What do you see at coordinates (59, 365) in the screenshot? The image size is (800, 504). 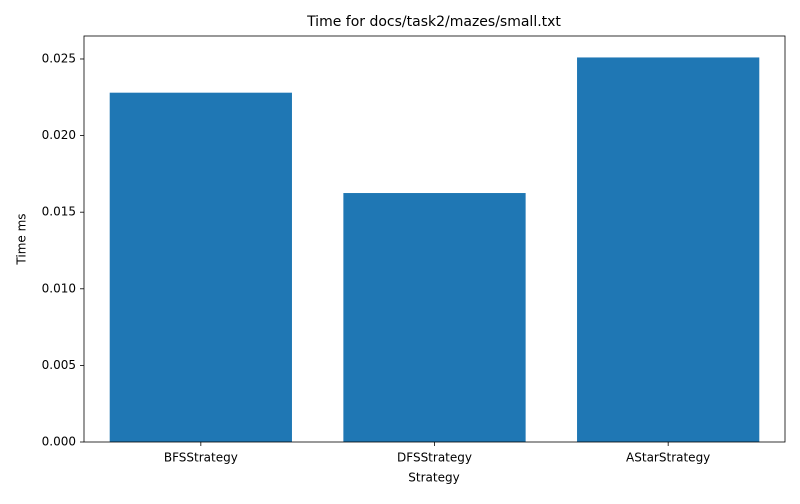 I see `y-tick-label: 0.005` at bounding box center [59, 365].